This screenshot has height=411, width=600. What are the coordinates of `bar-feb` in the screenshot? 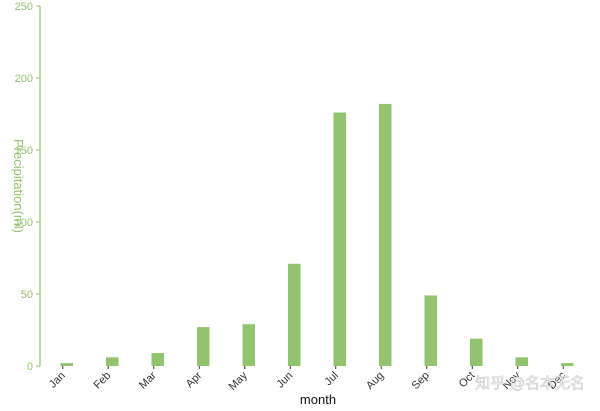 It's located at (112, 361).